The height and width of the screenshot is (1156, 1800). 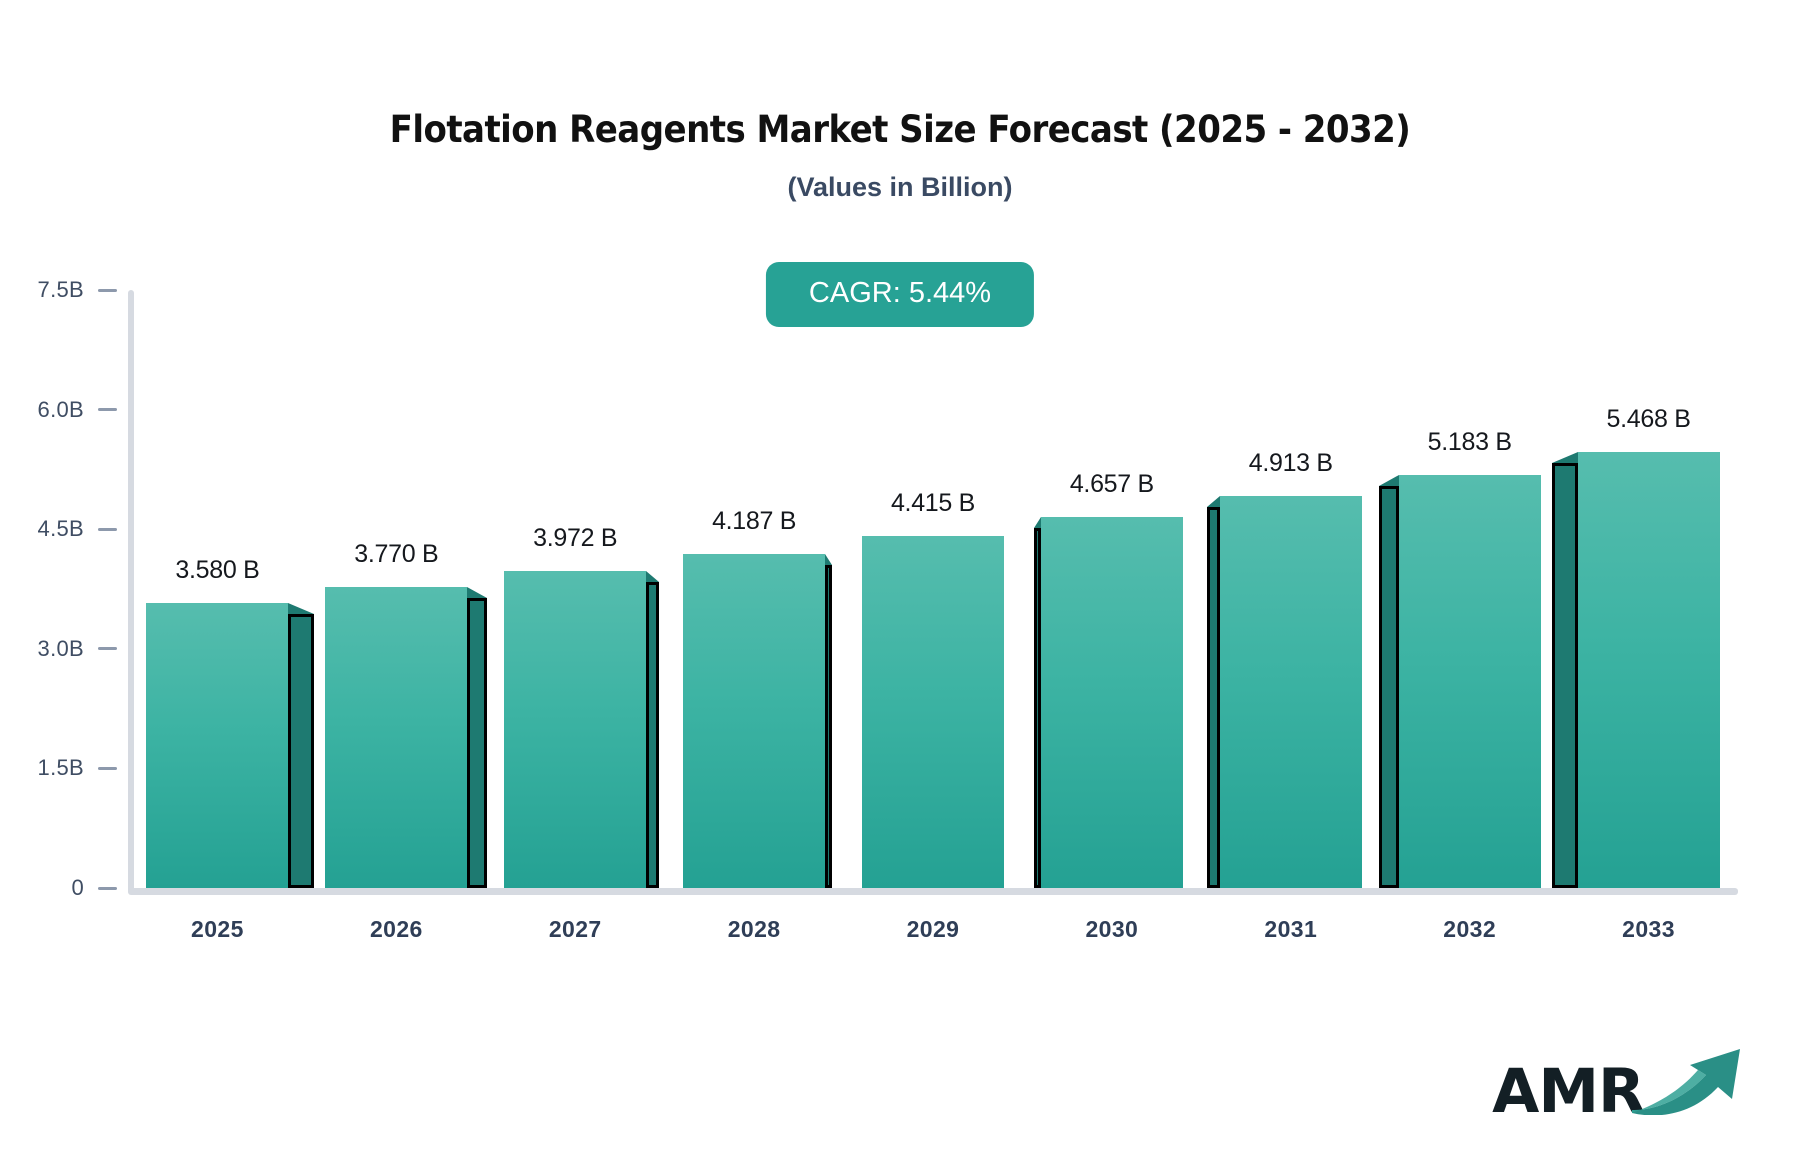 I want to click on cagr-badge: CAGR: 5.44%, so click(x=900, y=294).